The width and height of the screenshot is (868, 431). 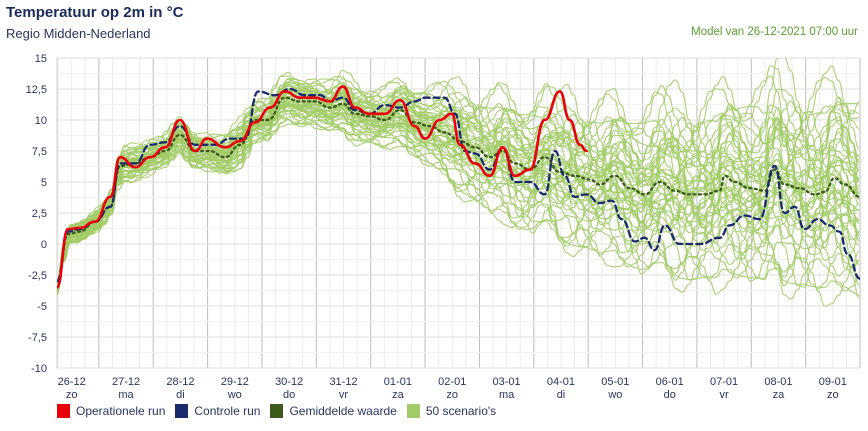 I want to click on x-tick-date: 05-01, so click(x=615, y=382).